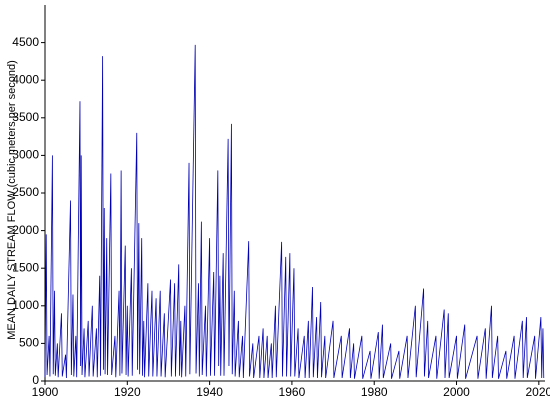 The width and height of the screenshot is (550, 400). Describe the element at coordinates (25, 192) in the screenshot. I see `y-tick-label: 2500` at that location.